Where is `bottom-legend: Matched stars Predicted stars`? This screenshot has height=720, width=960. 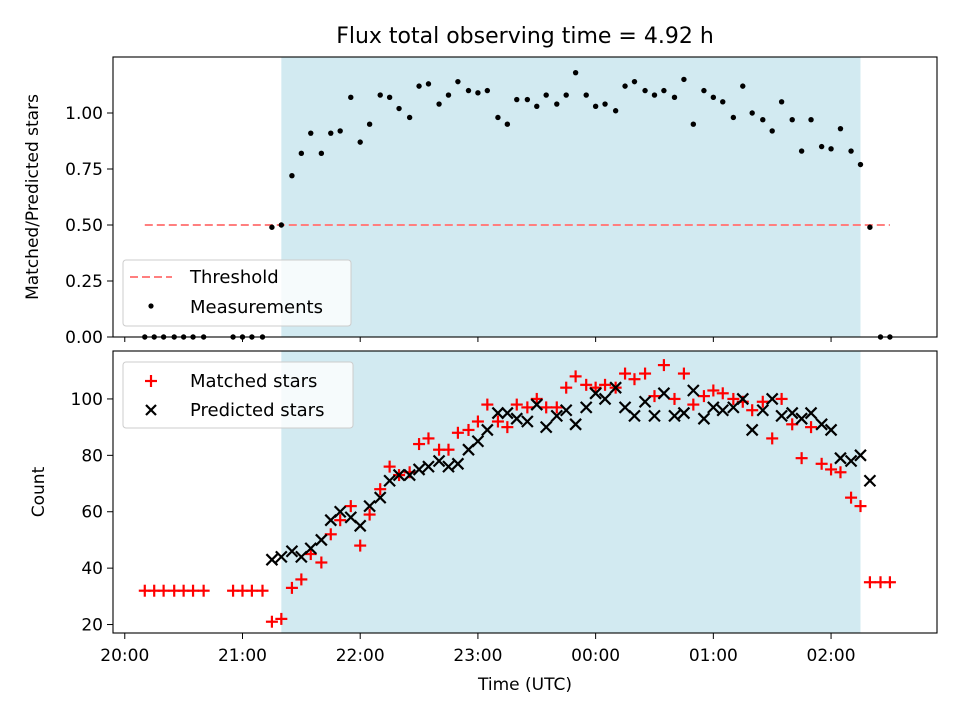
bottom-legend: Matched stars Predicted stars is located at coordinates (238, 395).